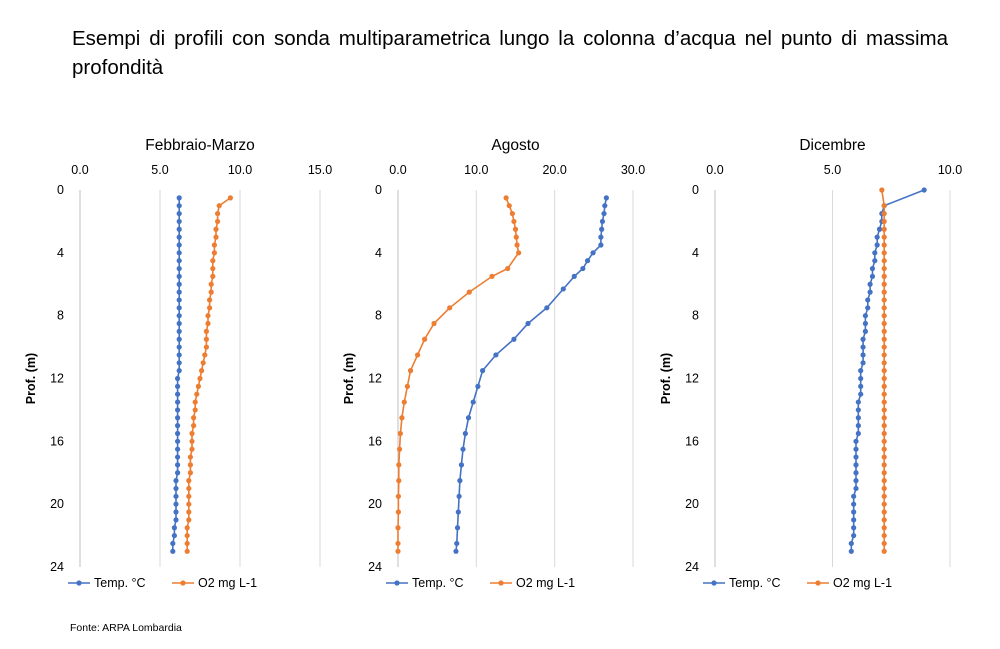 Image resolution: width=1000 pixels, height=649 pixels. Describe the element at coordinates (476, 170) in the screenshot. I see `x-tick-label: 10.0` at that location.